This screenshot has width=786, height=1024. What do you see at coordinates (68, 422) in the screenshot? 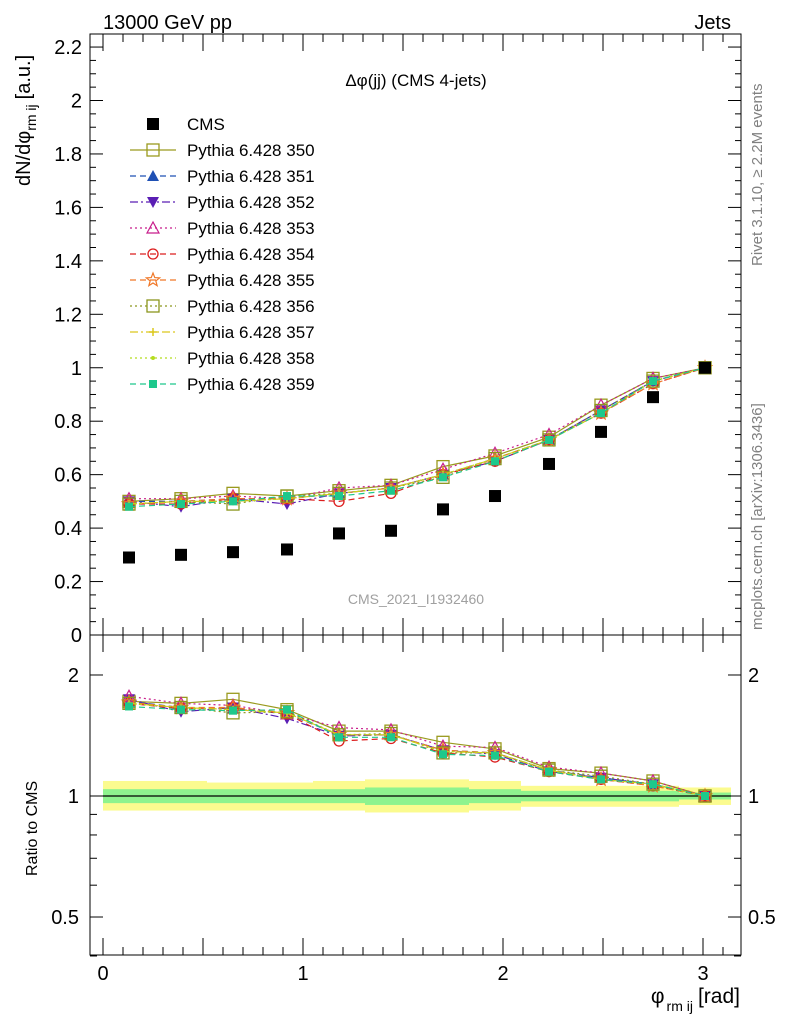
I see `main-y-tick-label: 0.8` at bounding box center [68, 422].